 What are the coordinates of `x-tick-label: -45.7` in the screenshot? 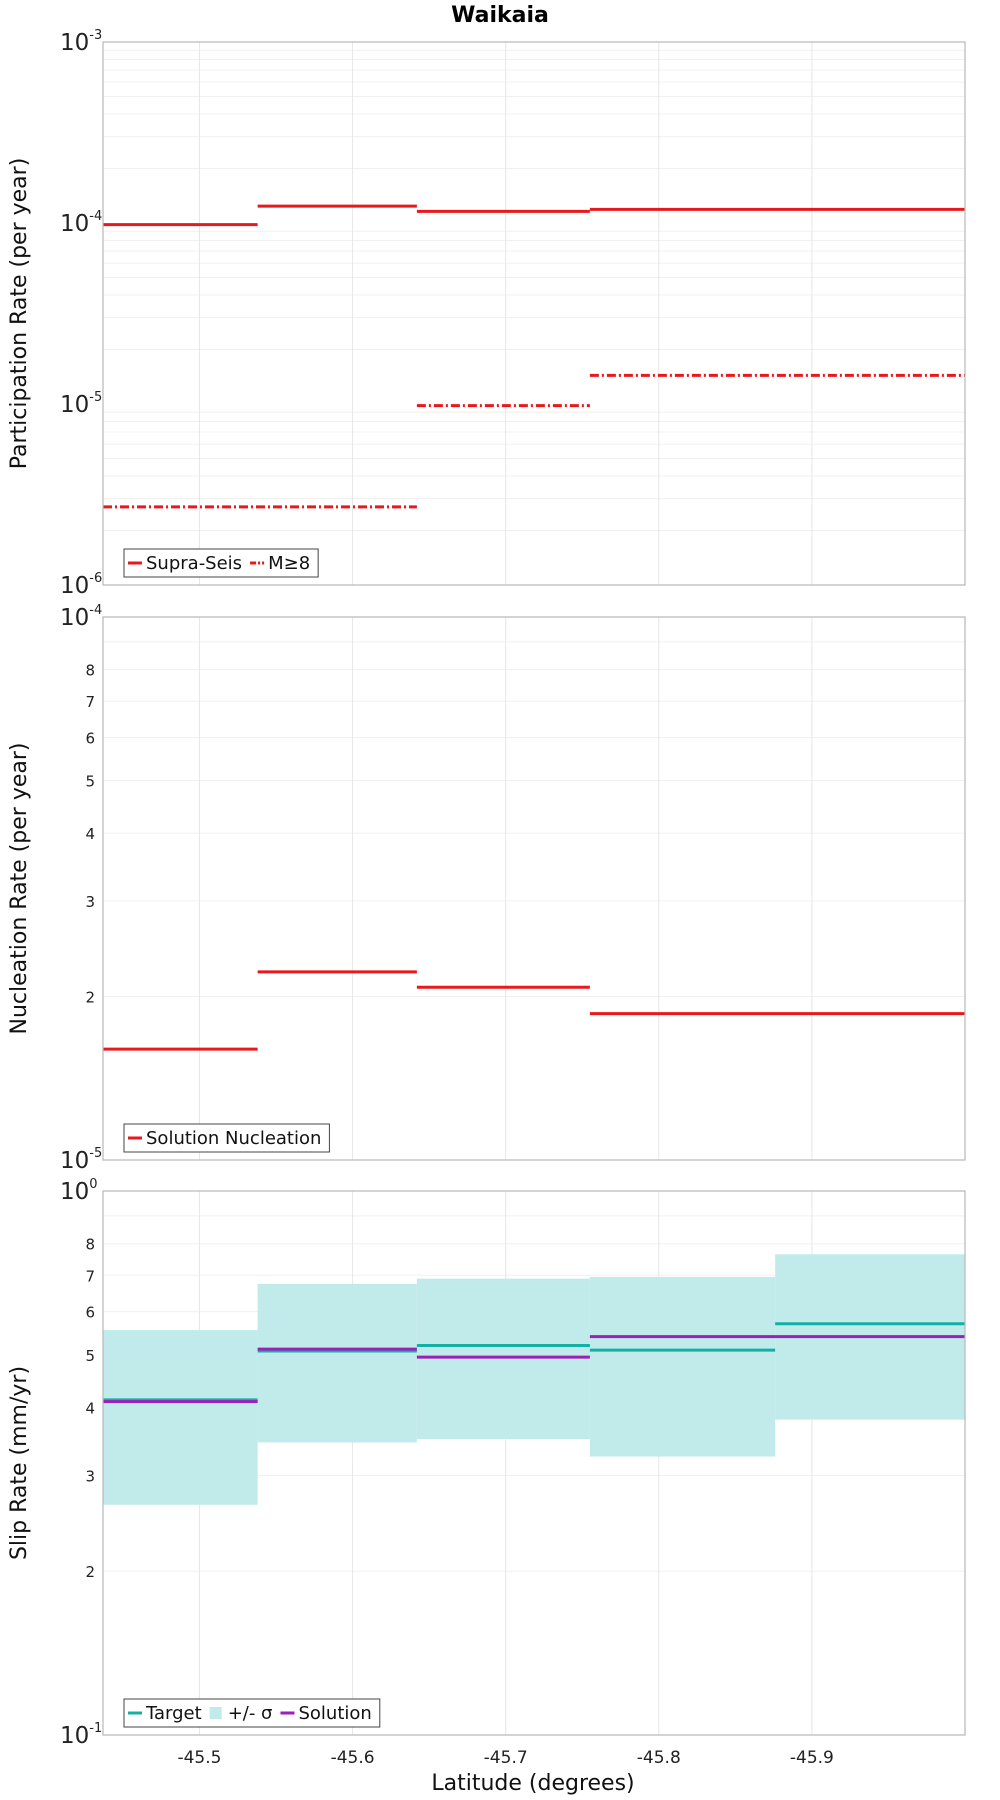 It's located at (506, 1758).